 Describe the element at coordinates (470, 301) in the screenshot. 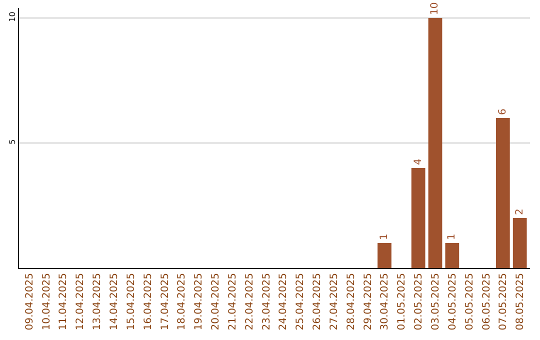

I see `x-tick-label: 05.05.2025` at that location.